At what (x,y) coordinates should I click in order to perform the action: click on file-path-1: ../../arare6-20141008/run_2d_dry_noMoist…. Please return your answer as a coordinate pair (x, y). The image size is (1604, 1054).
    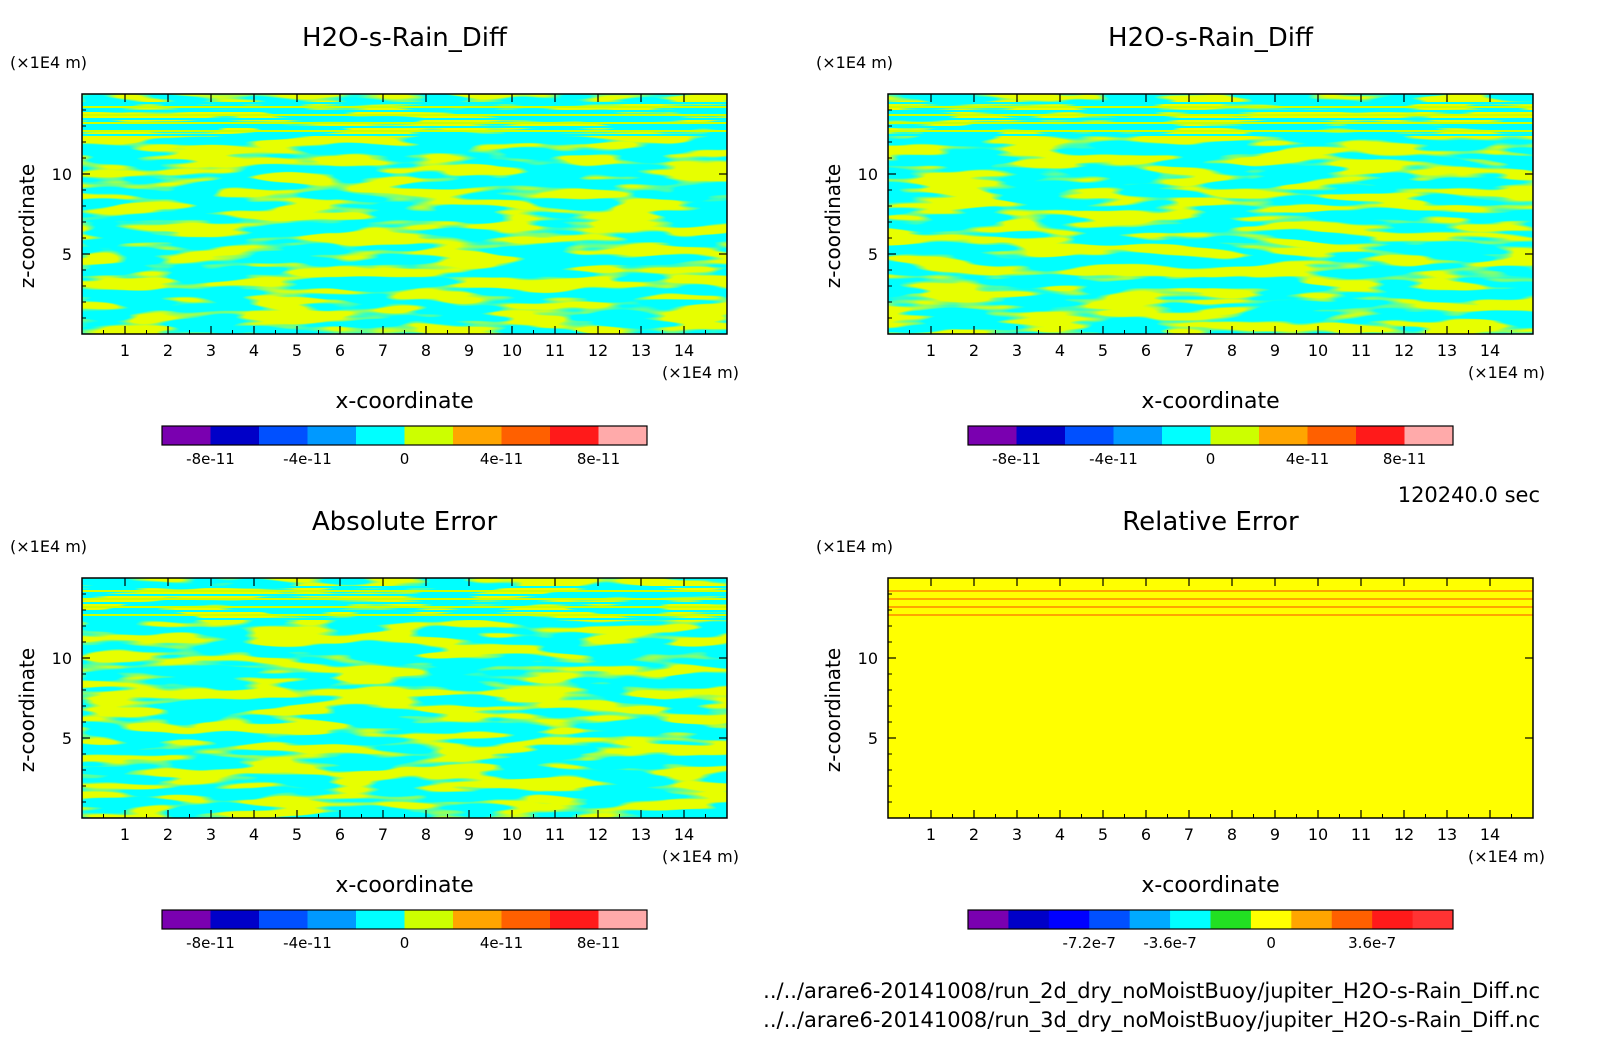
    Looking at the image, I should click on (1151, 991).